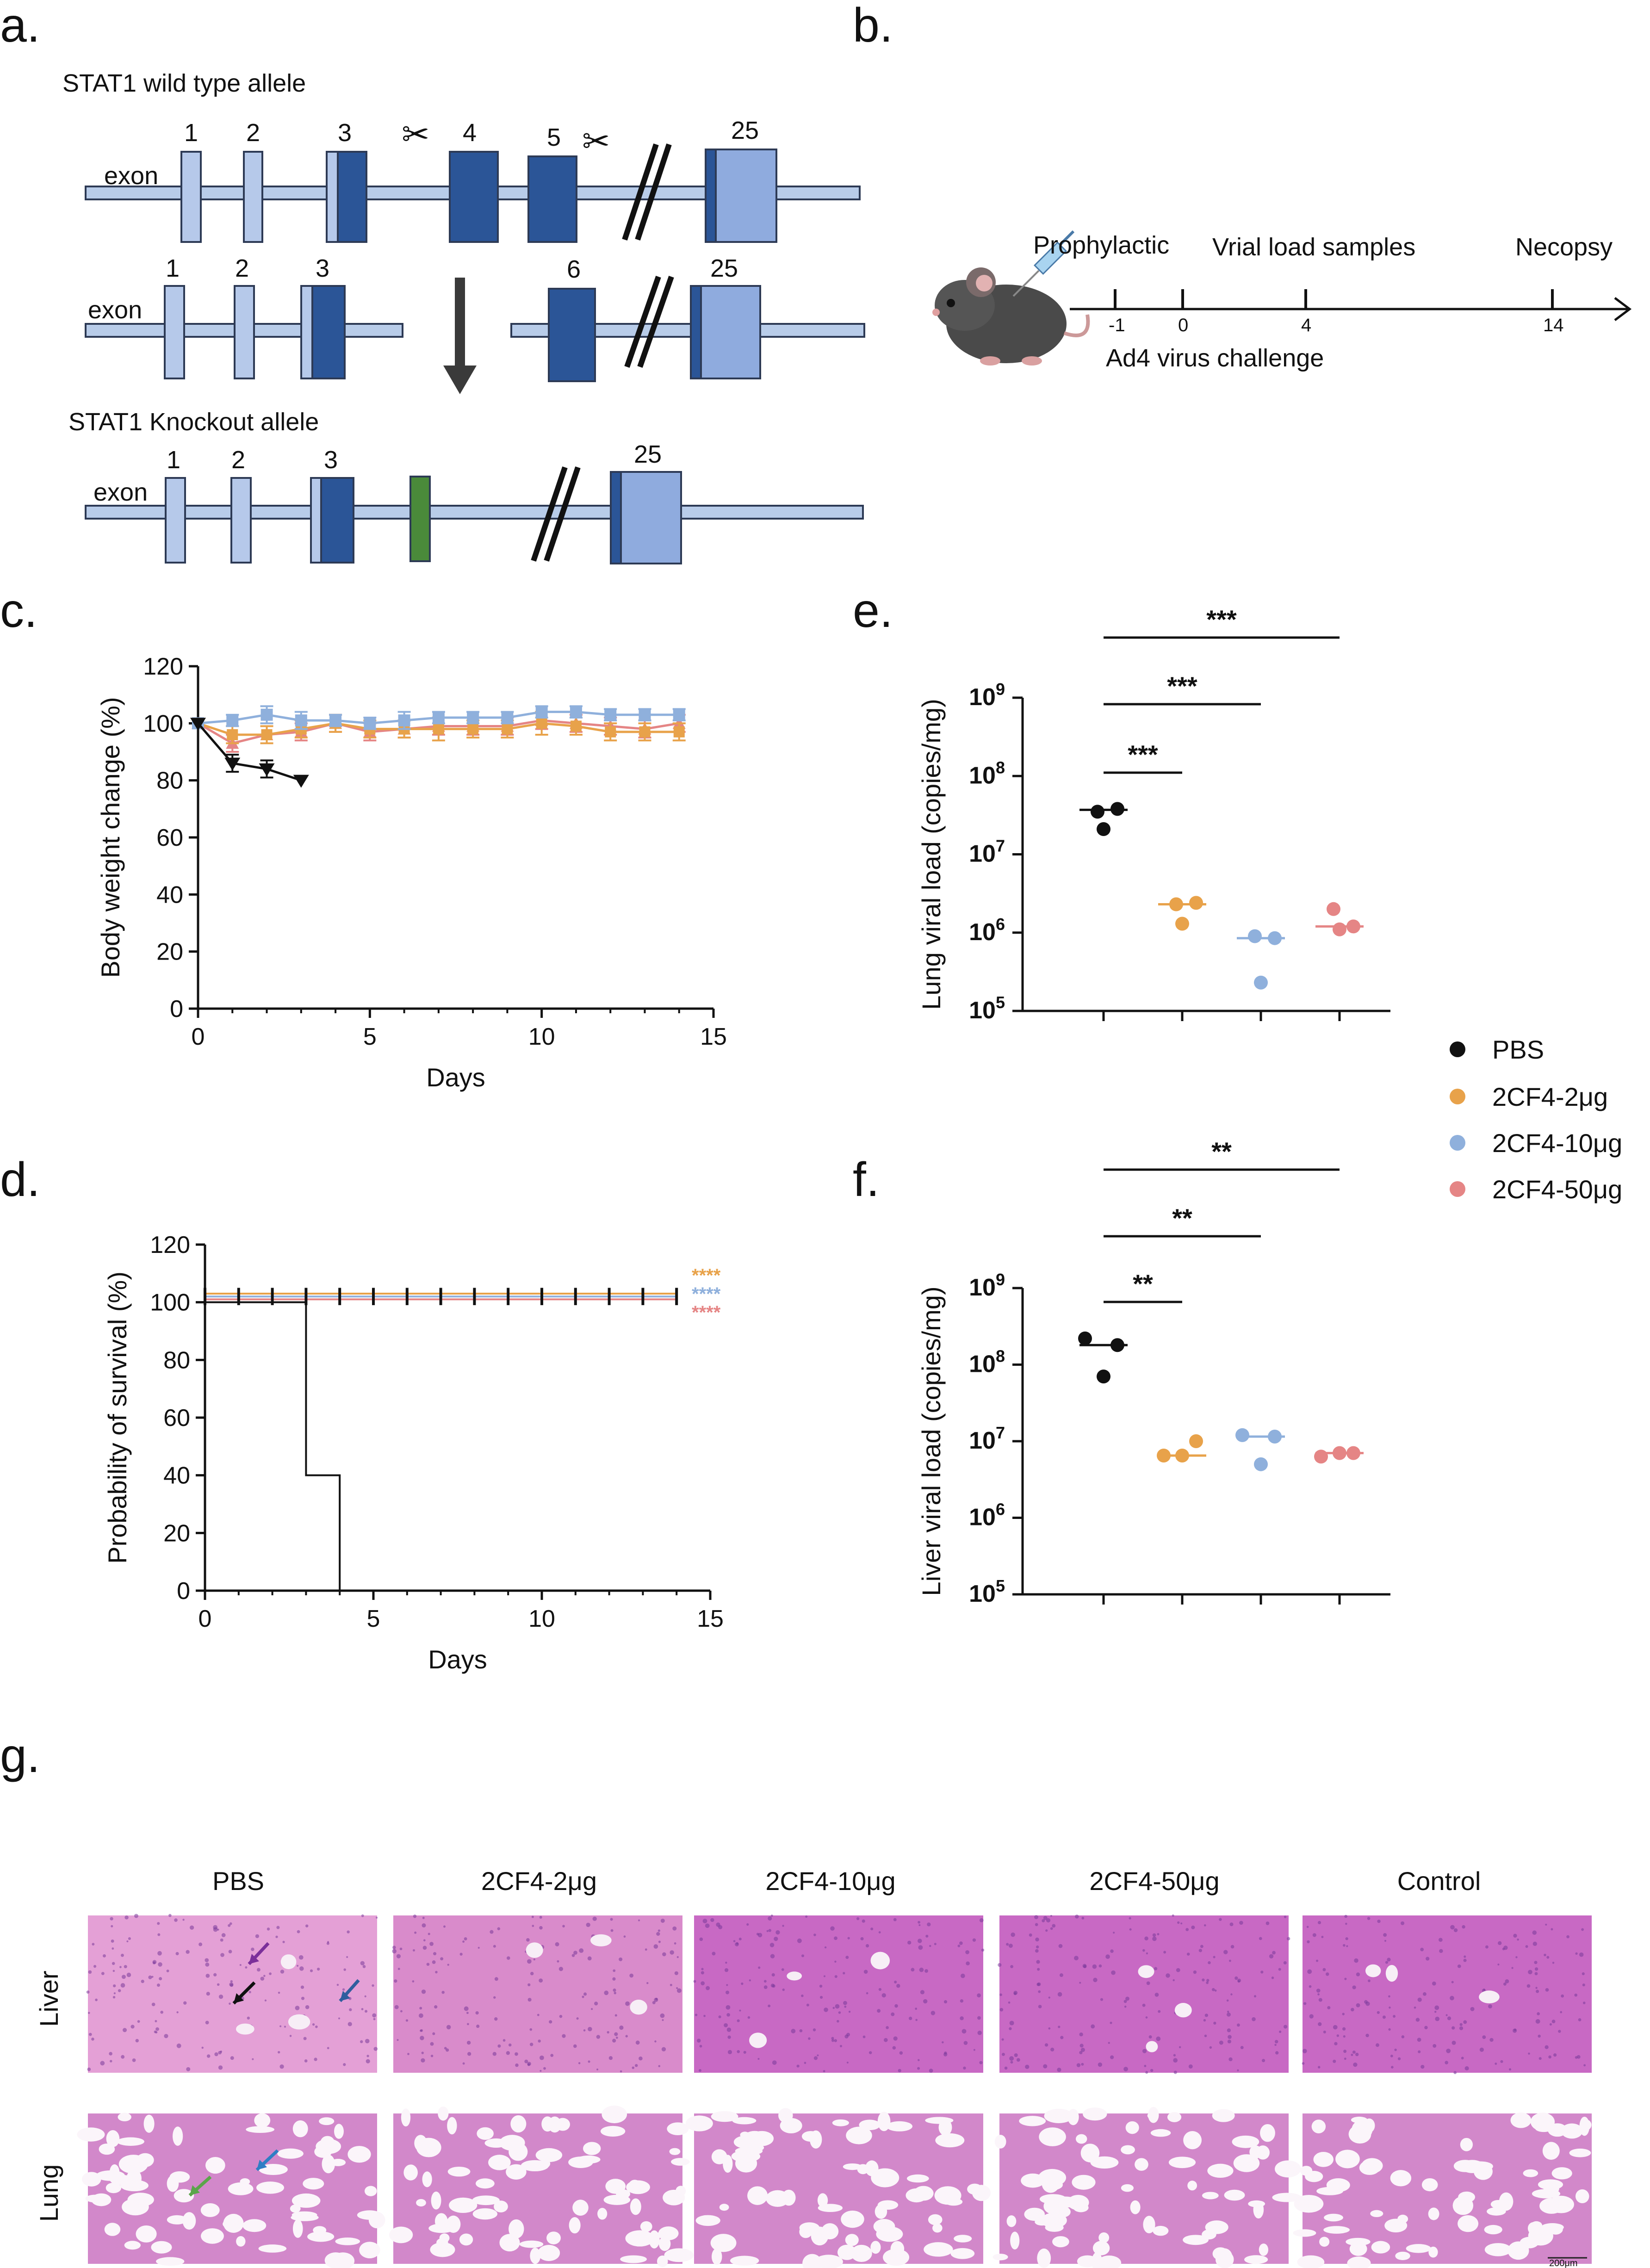 This screenshot has height=2268, width=1650. I want to click on cut-exon-6-label: 6, so click(574, 269).